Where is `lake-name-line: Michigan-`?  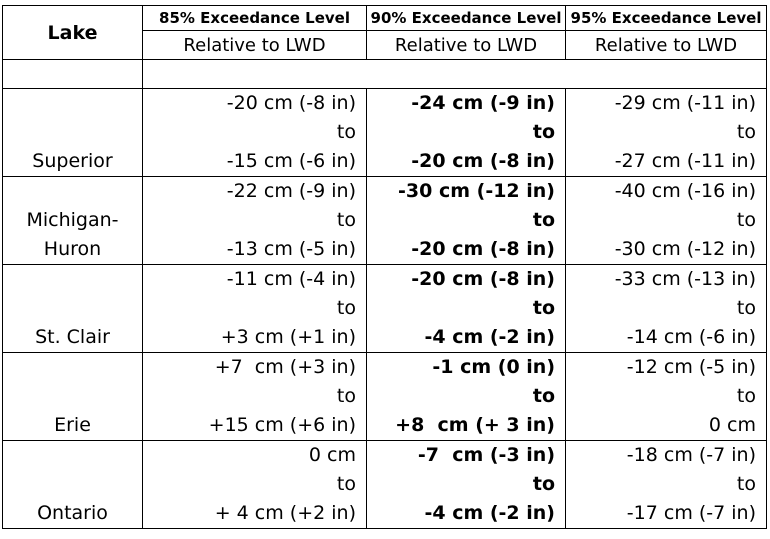
lake-name-line: Michigan- is located at coordinates (72, 220).